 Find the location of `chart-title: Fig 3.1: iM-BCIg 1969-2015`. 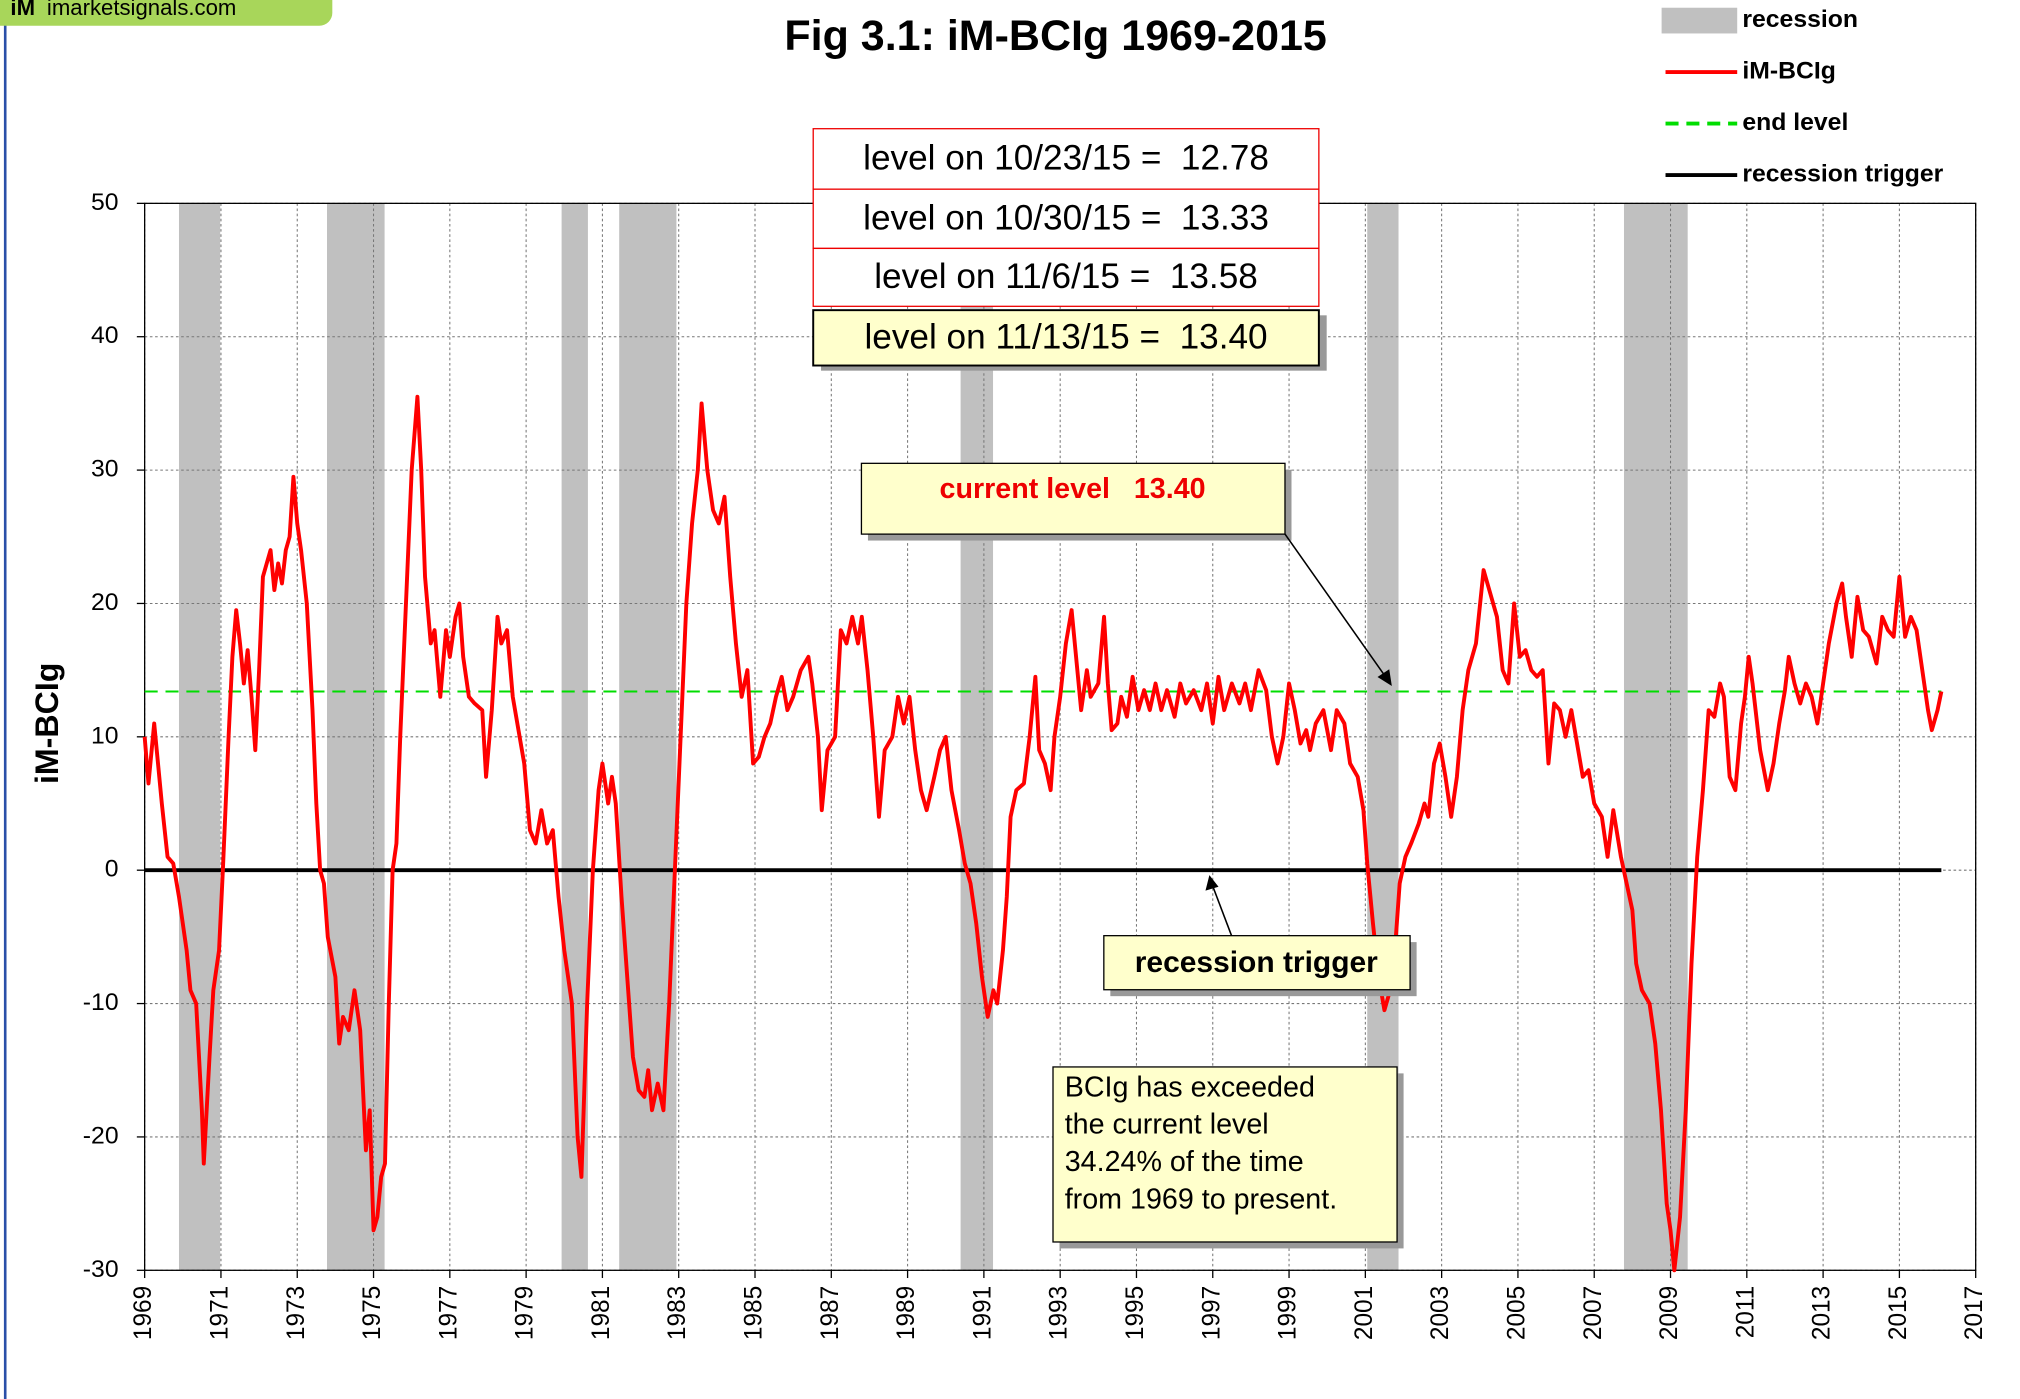

chart-title: Fig 3.1: iM-BCIg 1969-2015 is located at coordinates (1055, 36).